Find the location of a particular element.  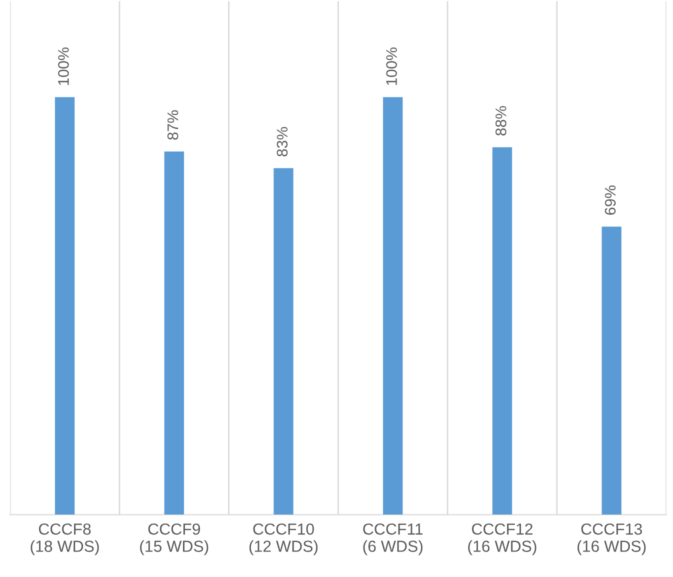

x-tick-label: CCCF12 (16 WDS) is located at coordinates (502, 539).